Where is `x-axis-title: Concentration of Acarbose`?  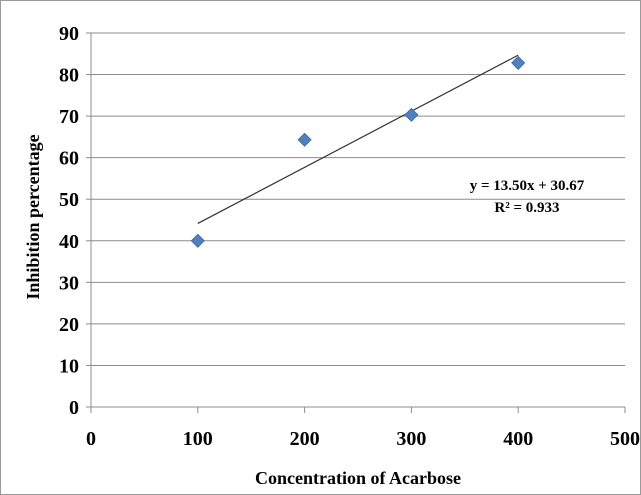 x-axis-title: Concentration of Acarbose is located at coordinates (358, 478).